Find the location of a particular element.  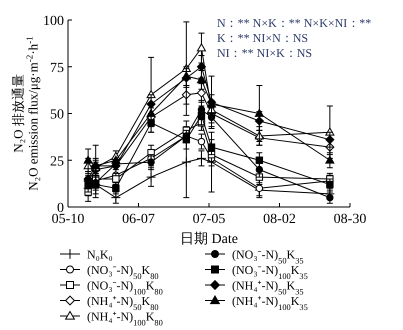

legend-label: (NO₃⁻-N)$_{50}$K$_{80}$ is located at coordinates (123, 271).